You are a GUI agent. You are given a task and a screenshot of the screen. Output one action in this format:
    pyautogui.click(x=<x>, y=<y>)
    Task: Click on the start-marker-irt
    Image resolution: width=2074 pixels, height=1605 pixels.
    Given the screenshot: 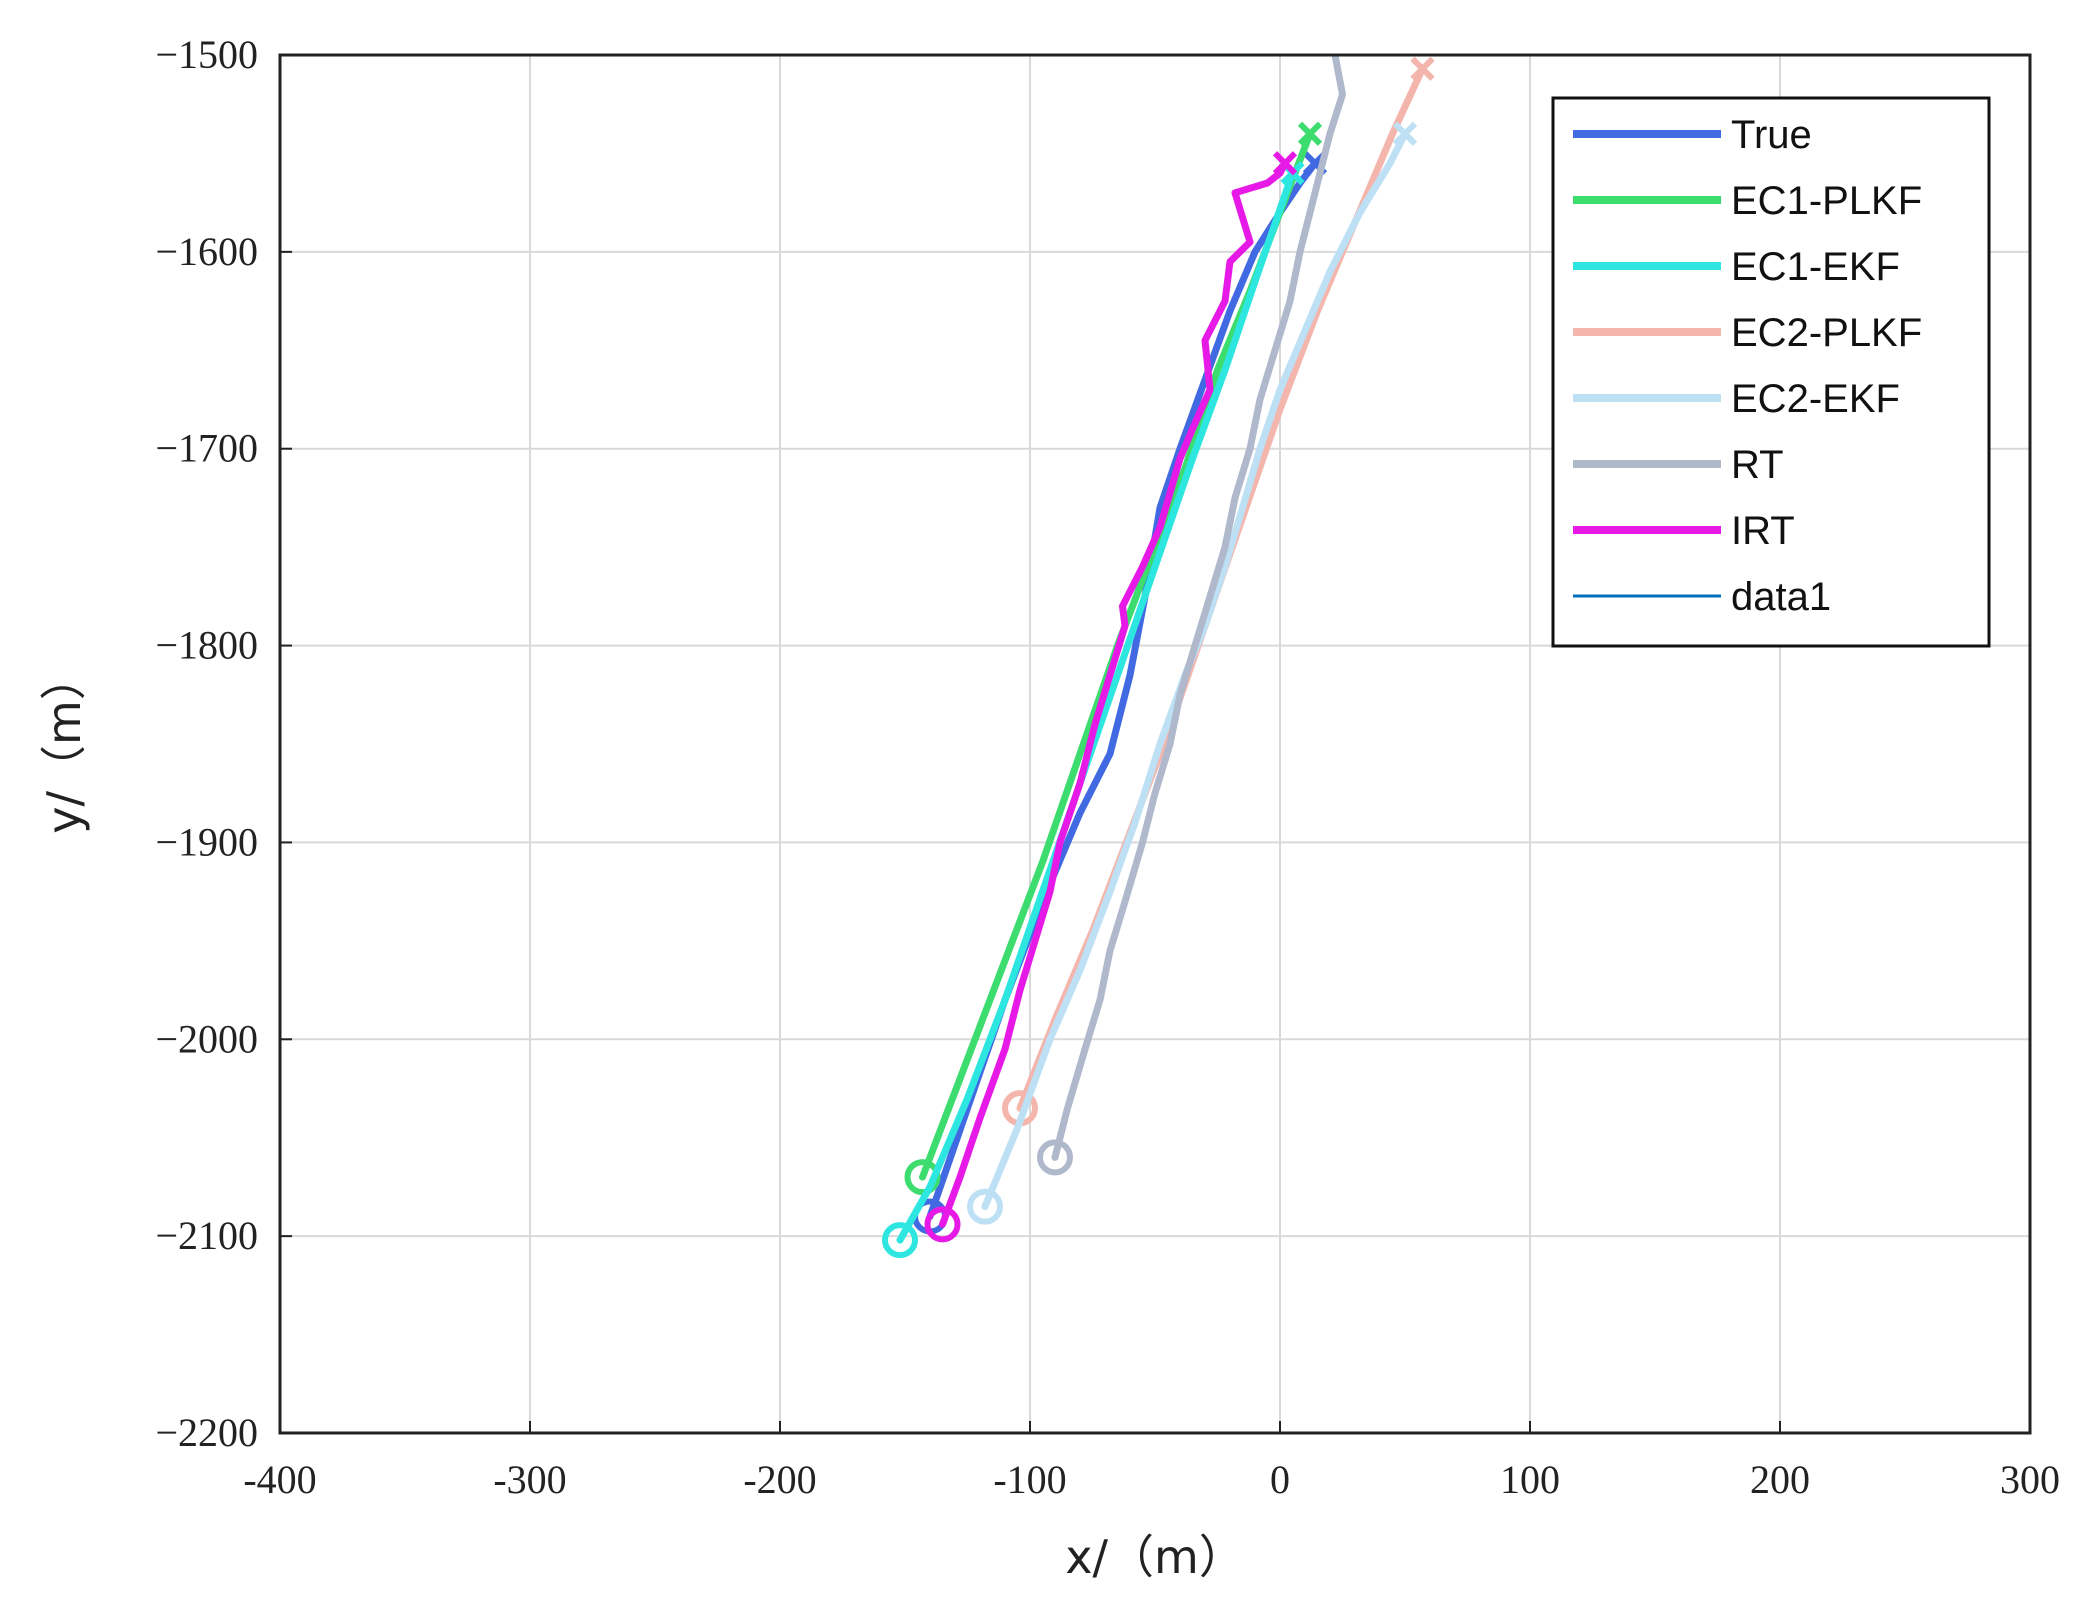 What is the action you would take?
    pyautogui.click(x=942, y=1224)
    